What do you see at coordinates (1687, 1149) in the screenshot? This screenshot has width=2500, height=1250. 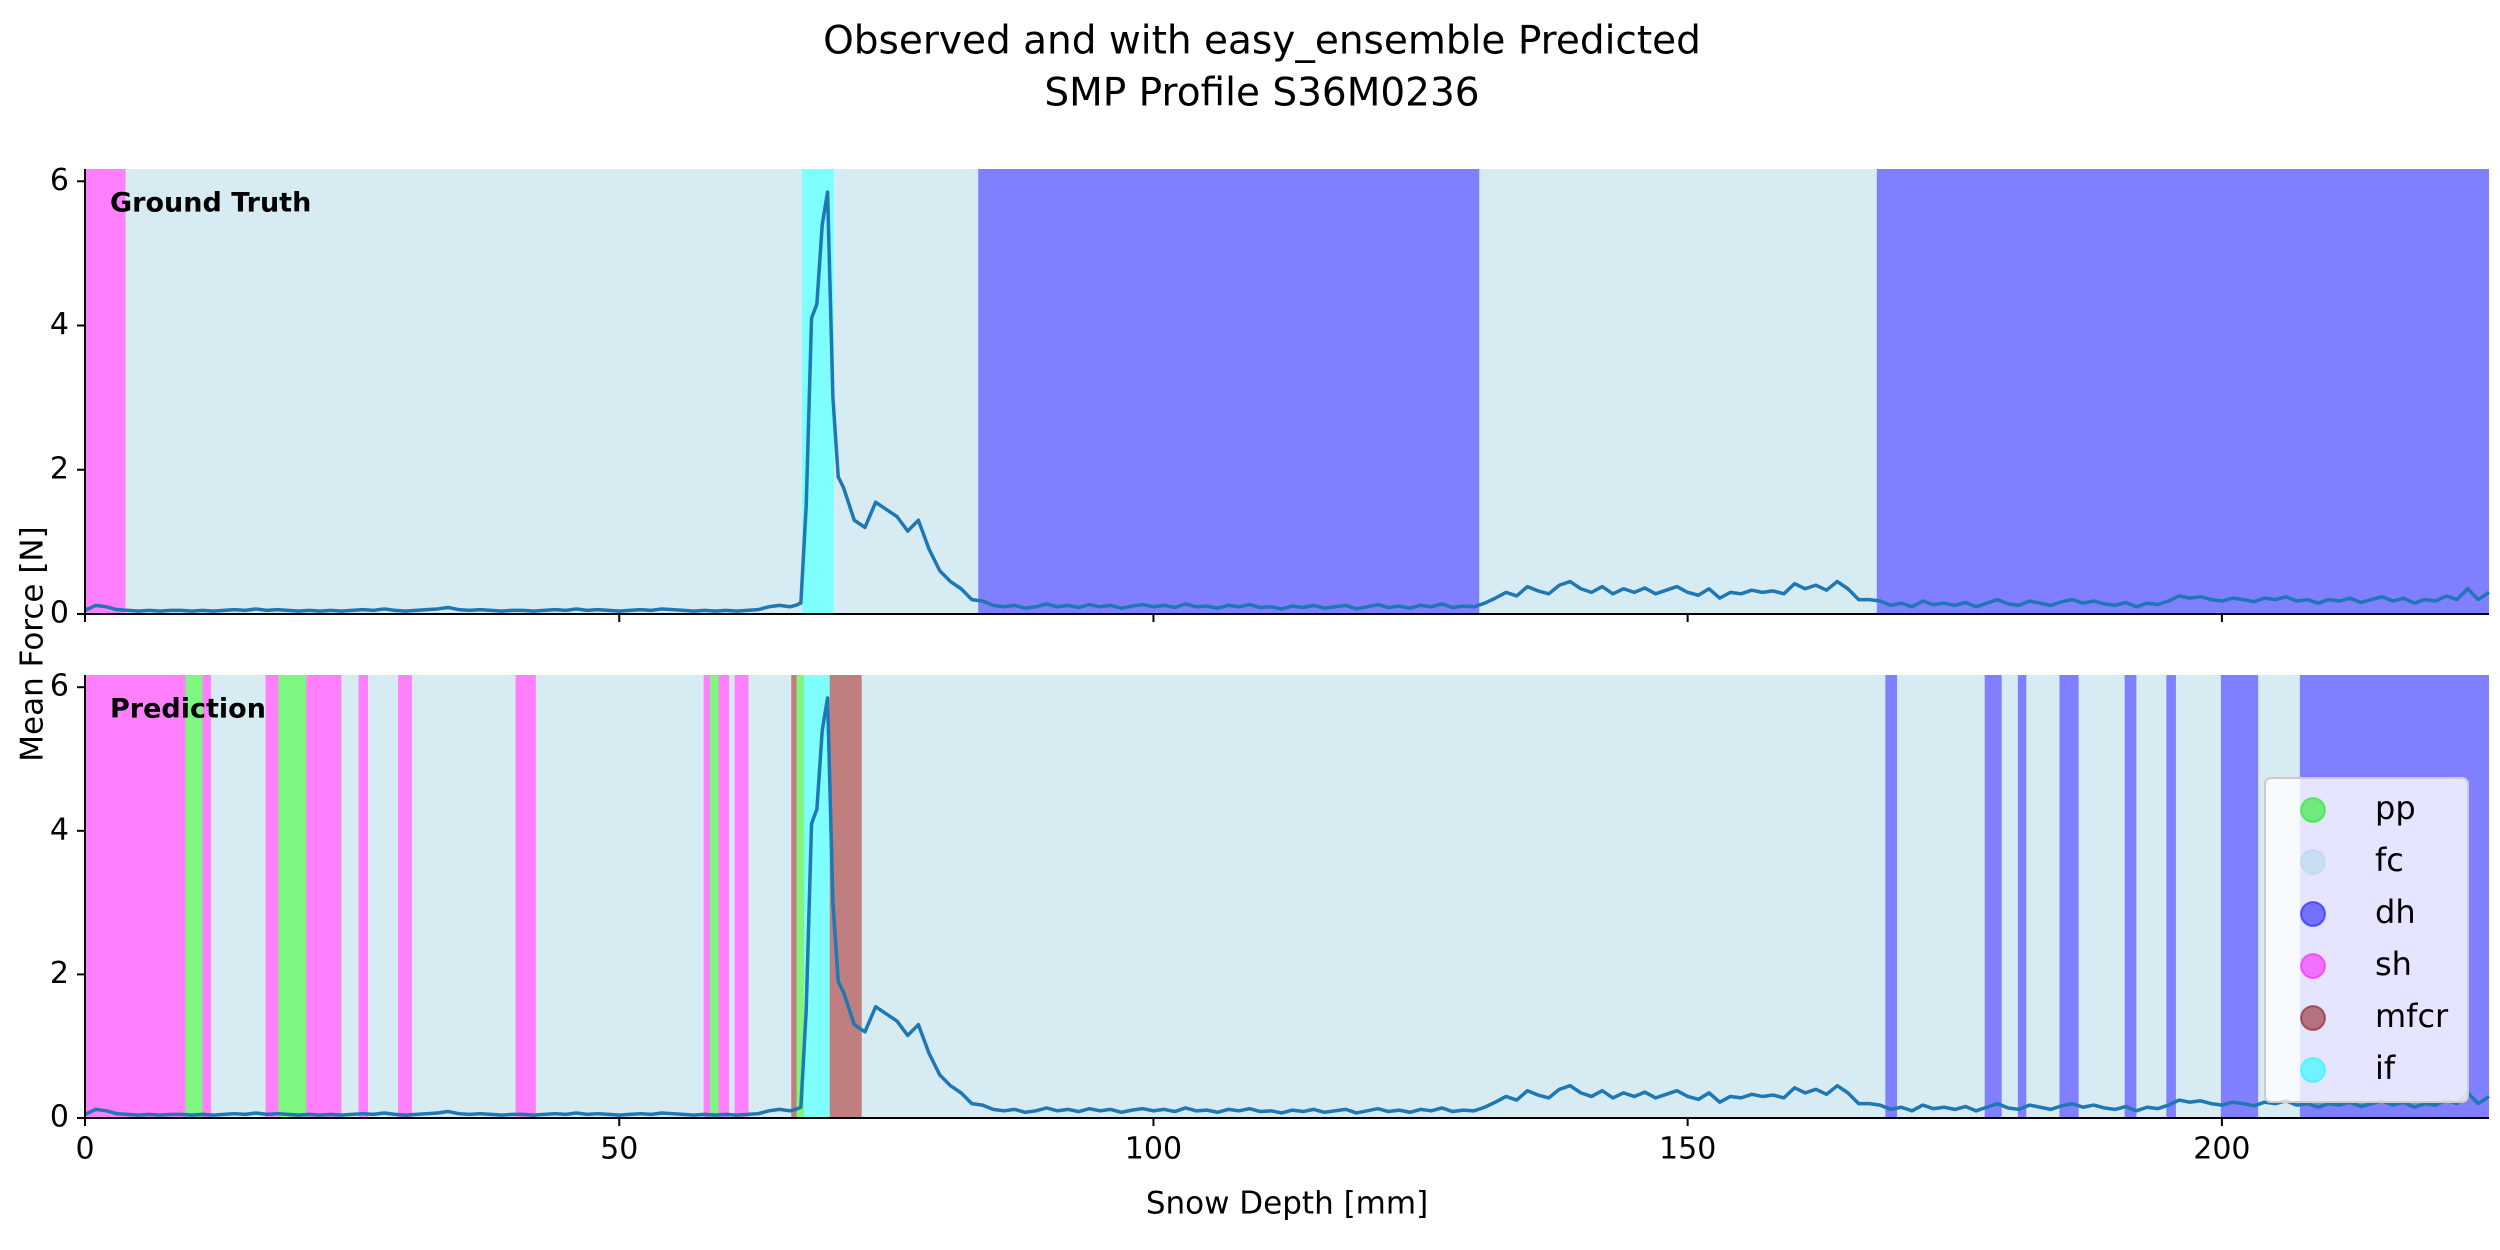 I see `x-tick-label: 150` at bounding box center [1687, 1149].